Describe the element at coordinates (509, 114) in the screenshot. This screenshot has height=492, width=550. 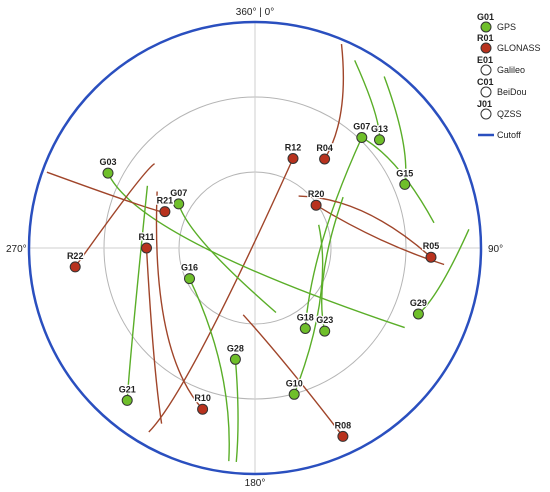
I see `legend-qzss-name: QZSS` at that location.